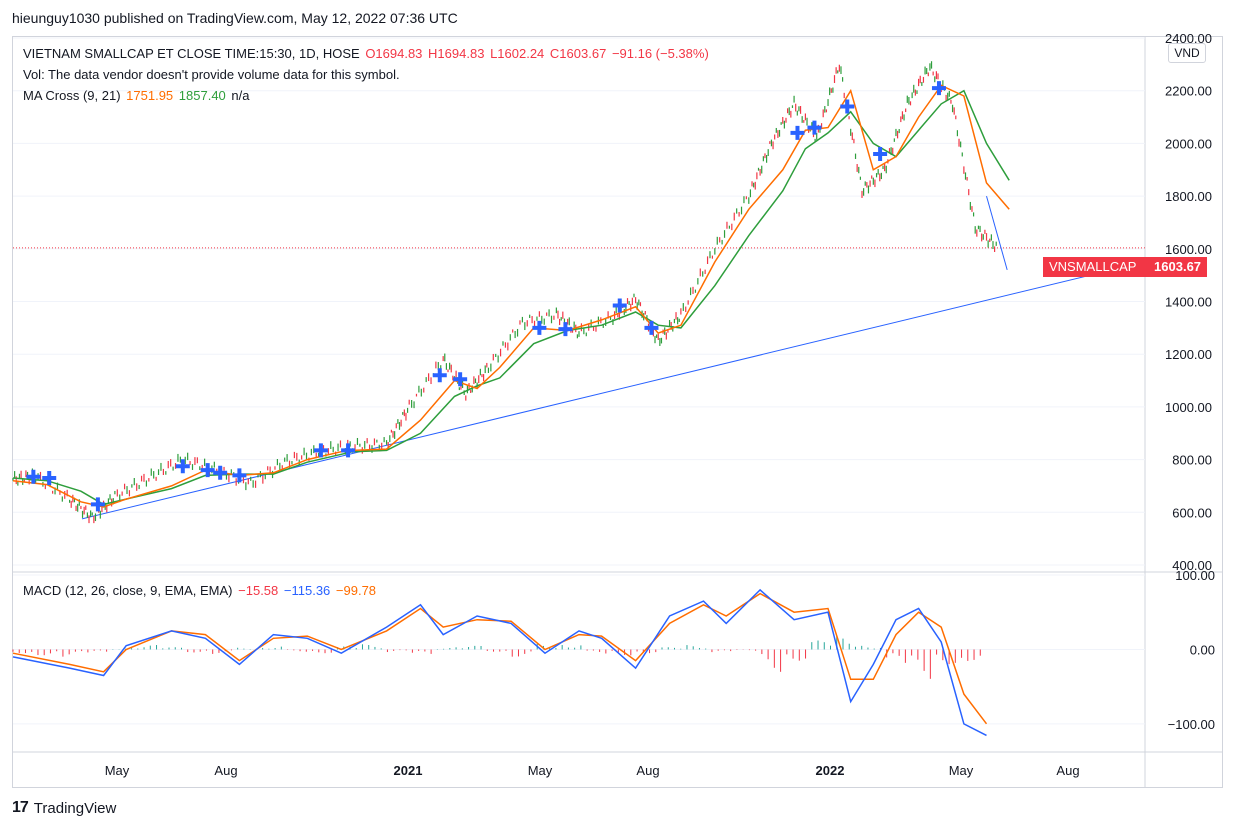 The width and height of the screenshot is (1238, 831). Describe the element at coordinates (1192, 565) in the screenshot. I see `price-tick-label: 400.00` at that location.